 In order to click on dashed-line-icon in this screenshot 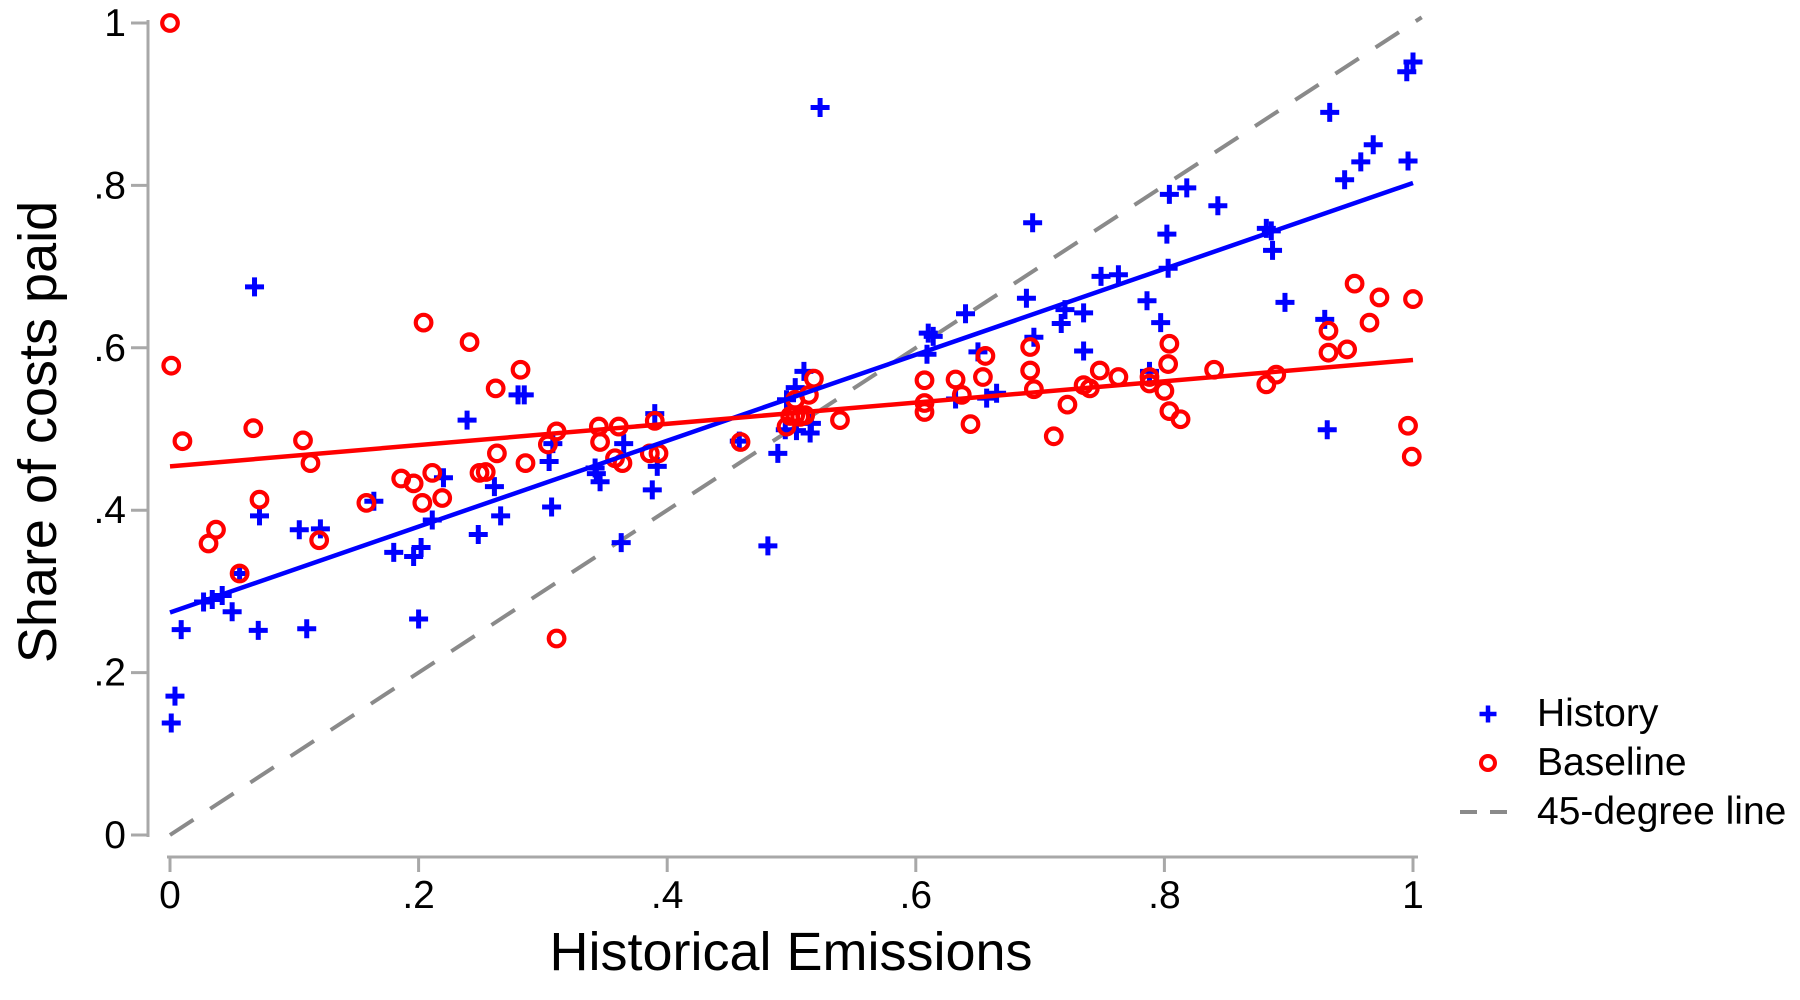, I will do `click(1485, 811)`.